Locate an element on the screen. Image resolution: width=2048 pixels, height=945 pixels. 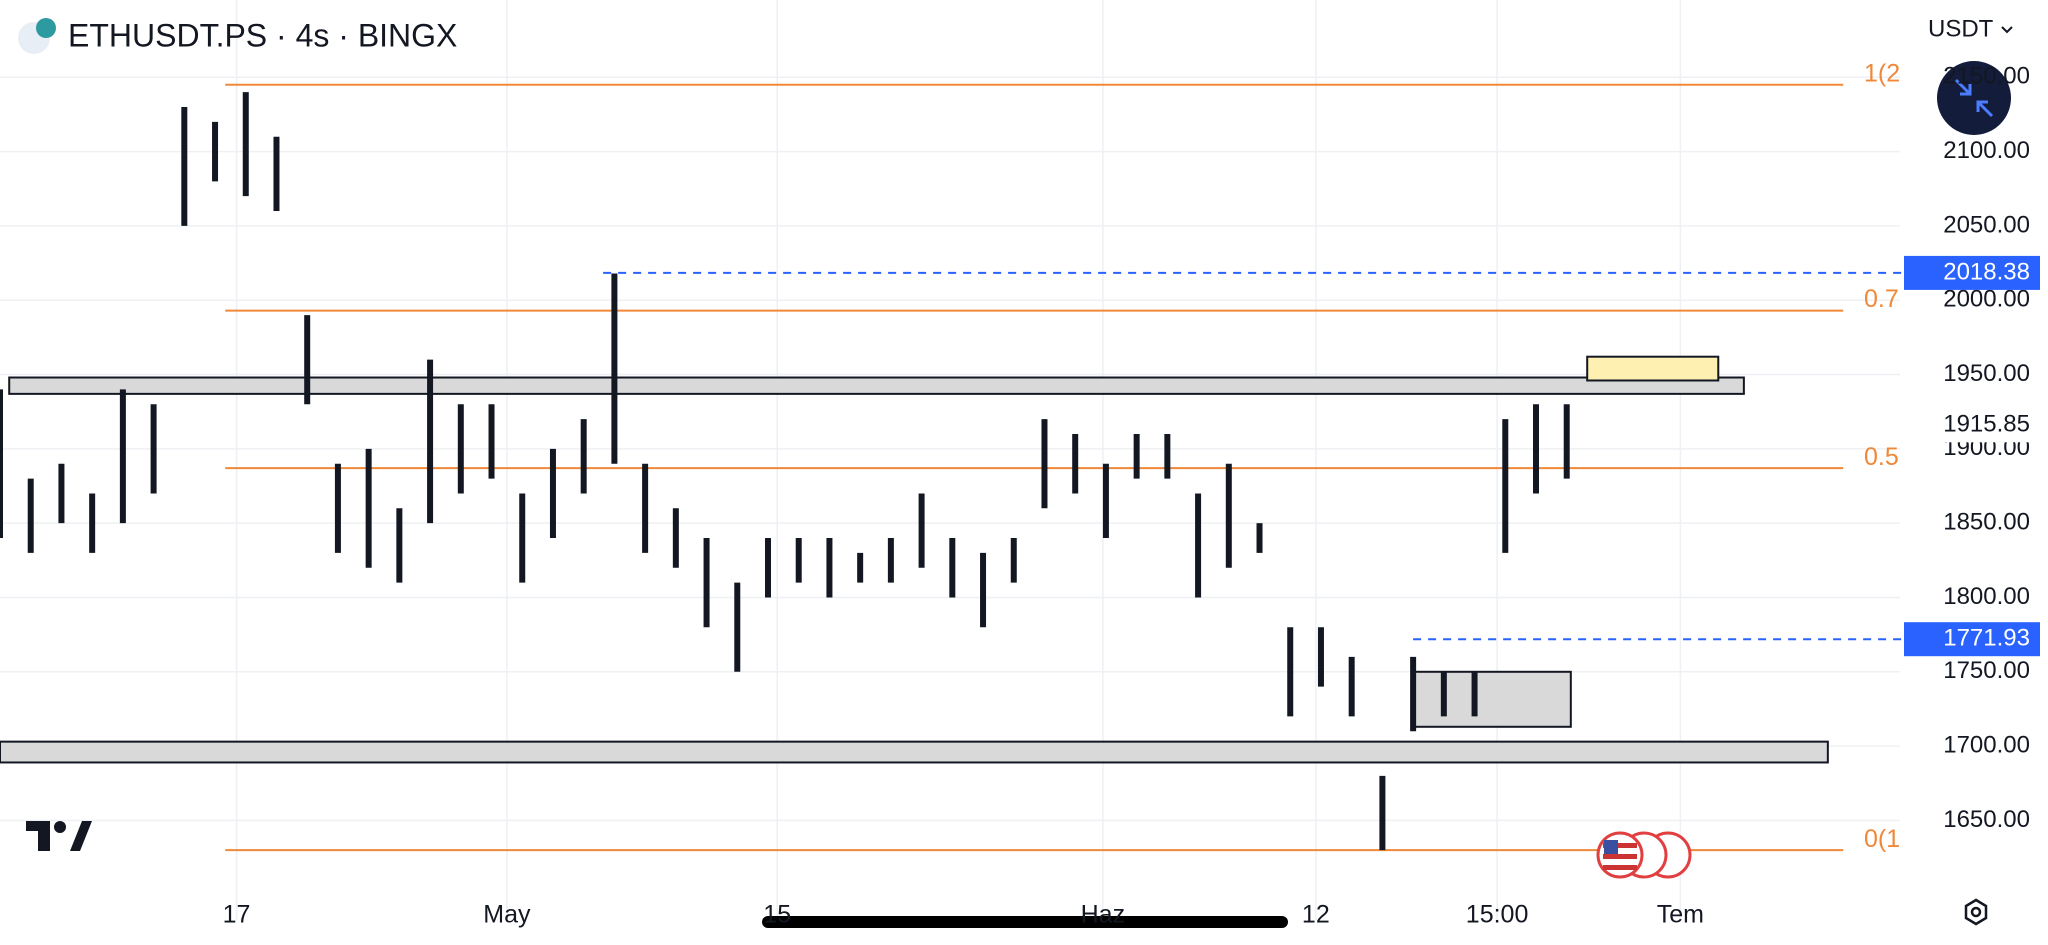
settings-icon-center is located at coordinates (1976, 912).